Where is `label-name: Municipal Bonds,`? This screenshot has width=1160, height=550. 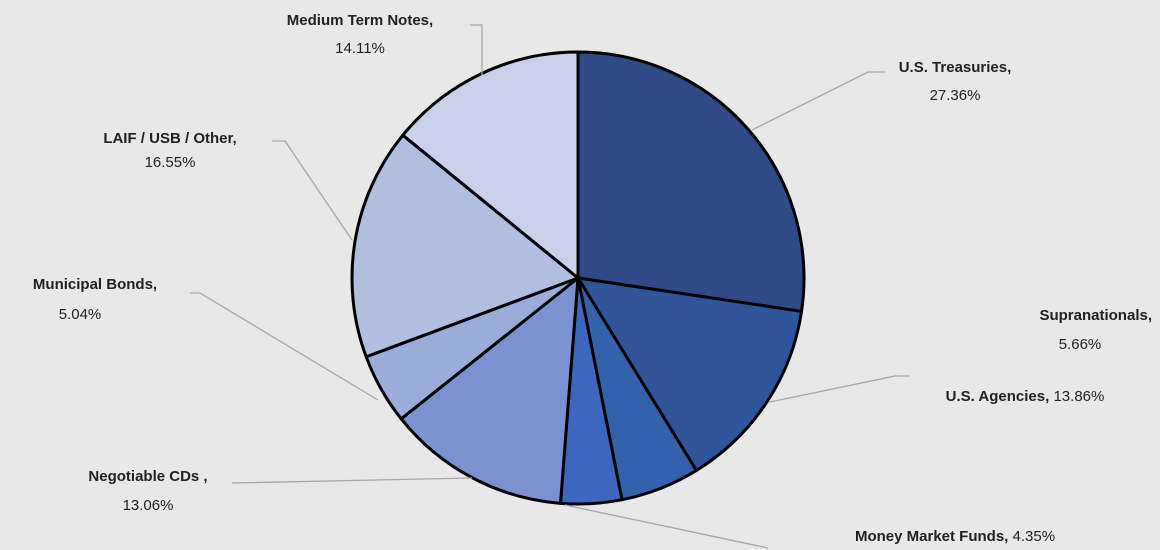
label-name: Municipal Bonds, is located at coordinates (95, 284).